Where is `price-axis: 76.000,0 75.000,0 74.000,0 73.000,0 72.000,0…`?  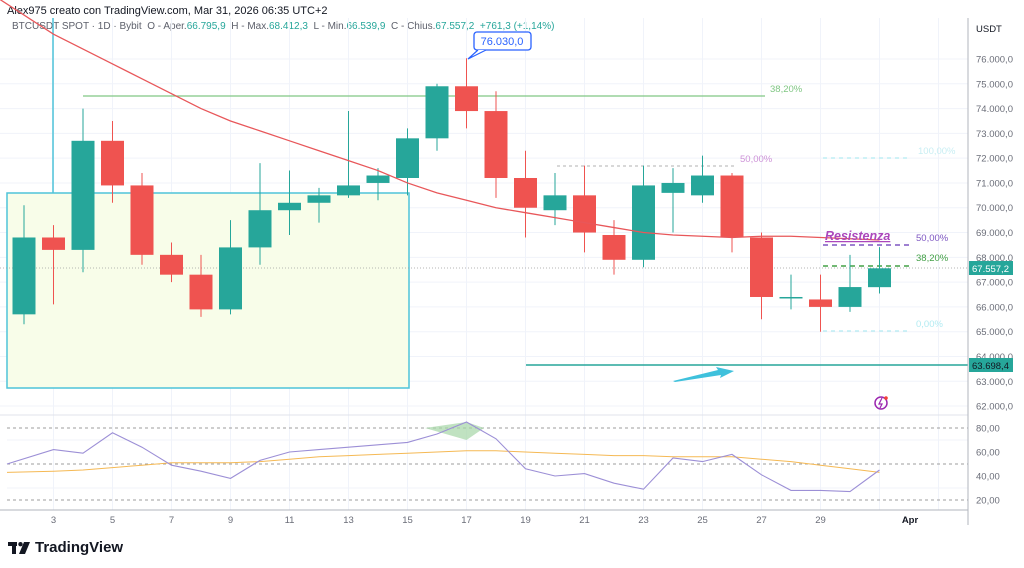 price-axis: 76.000,0 75.000,0 74.000,0 73.000,0 72.000,0… is located at coordinates (994, 234).